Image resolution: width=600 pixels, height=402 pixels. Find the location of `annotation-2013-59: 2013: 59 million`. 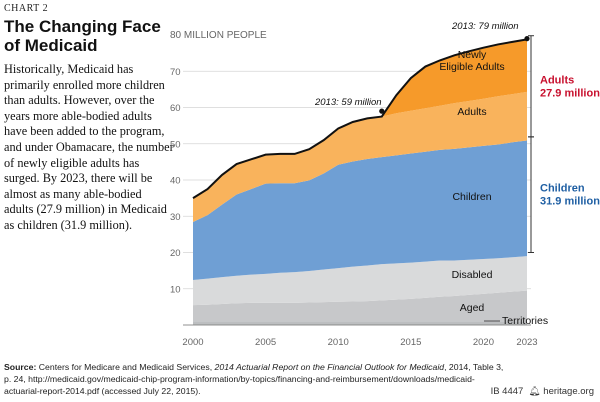

annotation-2013-59: 2013: 59 million is located at coordinates (348, 102).